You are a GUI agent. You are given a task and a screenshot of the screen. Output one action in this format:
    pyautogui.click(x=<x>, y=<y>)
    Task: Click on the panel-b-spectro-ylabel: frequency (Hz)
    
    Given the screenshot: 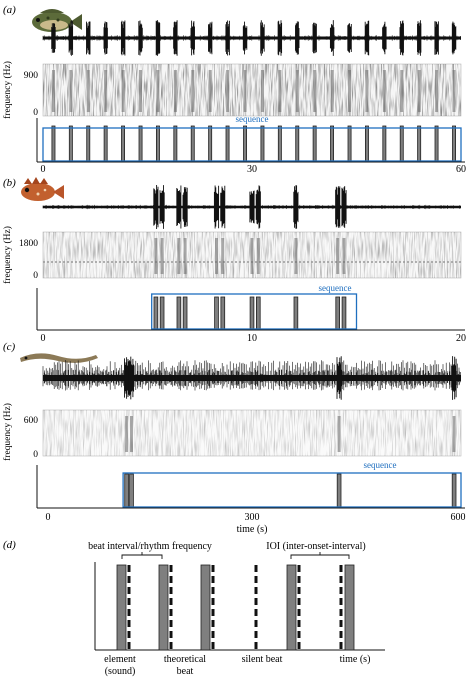 What is the action you would take?
    pyautogui.click(x=7, y=255)
    